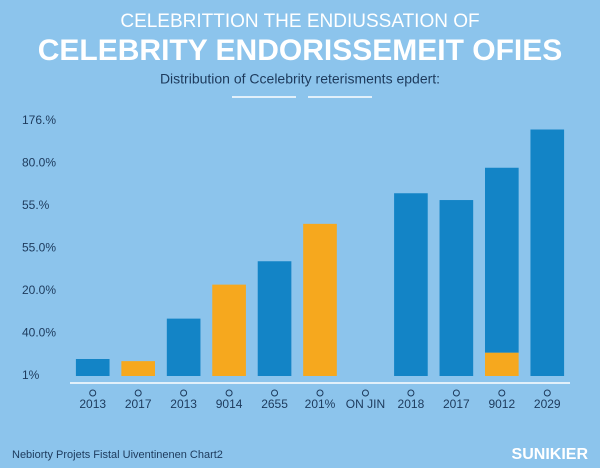  What do you see at coordinates (300, 50) in the screenshot?
I see `chart-title: CELEBRITY ENDORISSEMEIT OFIES` at bounding box center [300, 50].